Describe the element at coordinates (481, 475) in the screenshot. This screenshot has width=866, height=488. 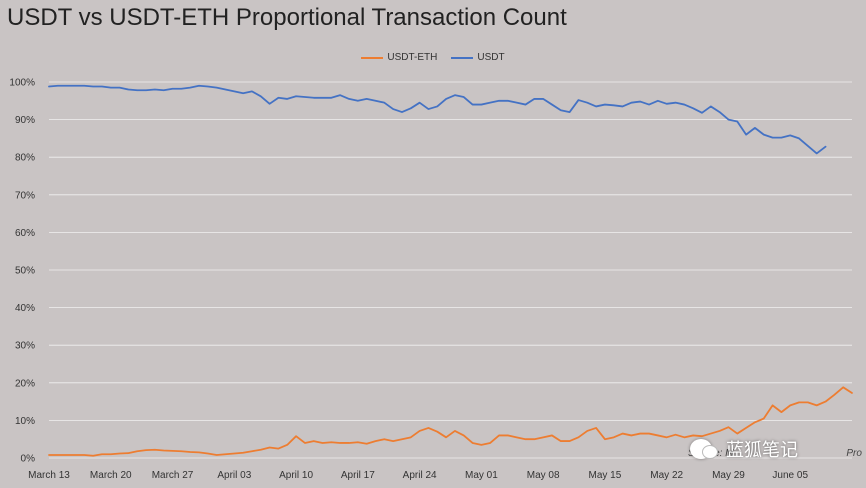
I see `x-tick-label: May 01` at that location.